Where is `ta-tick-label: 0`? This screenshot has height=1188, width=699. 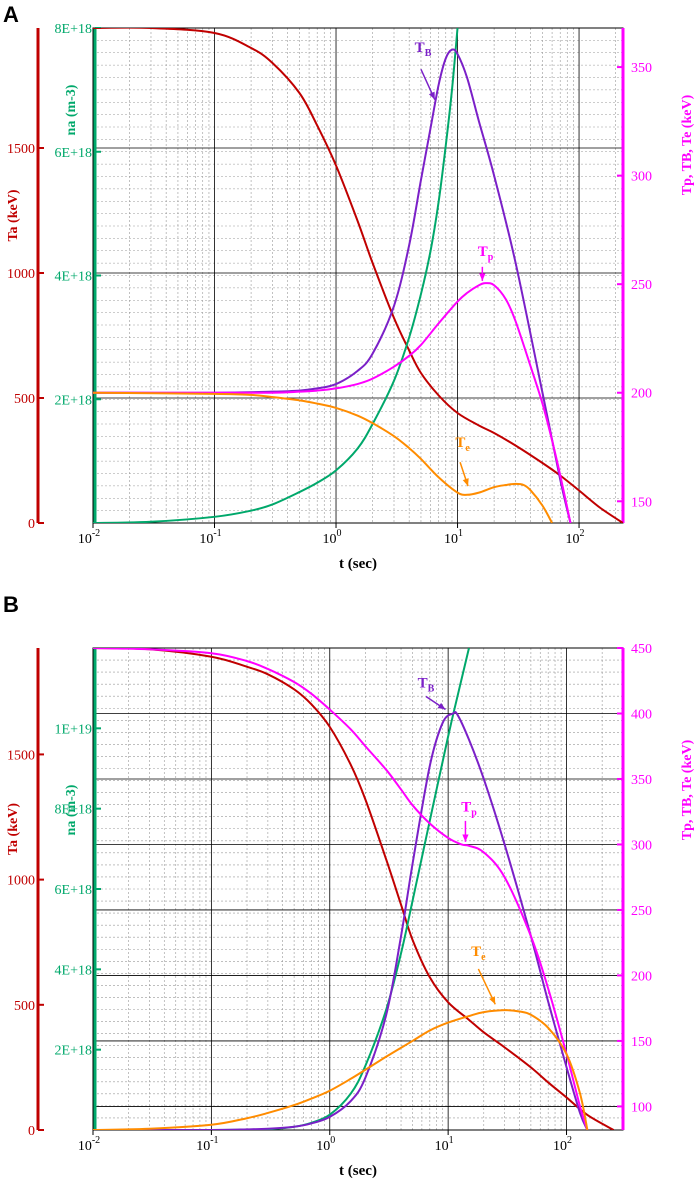
ta-tick-label: 0 is located at coordinates (31, 524).